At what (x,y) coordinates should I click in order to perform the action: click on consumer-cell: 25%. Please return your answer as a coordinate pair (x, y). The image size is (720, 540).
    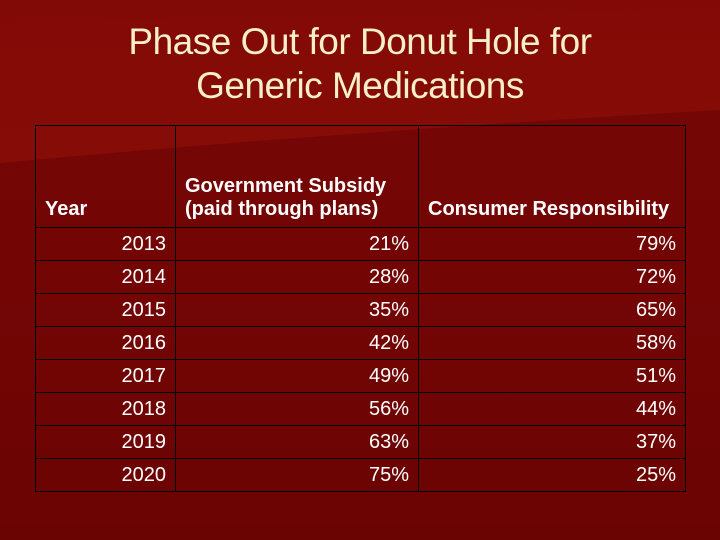
    Looking at the image, I should click on (552, 475).